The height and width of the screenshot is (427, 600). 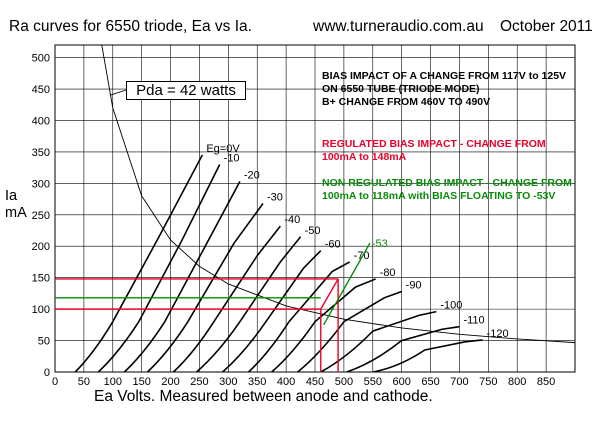 What do you see at coordinates (362, 256) in the screenshot?
I see `ra-curve-label: -70` at bounding box center [362, 256].